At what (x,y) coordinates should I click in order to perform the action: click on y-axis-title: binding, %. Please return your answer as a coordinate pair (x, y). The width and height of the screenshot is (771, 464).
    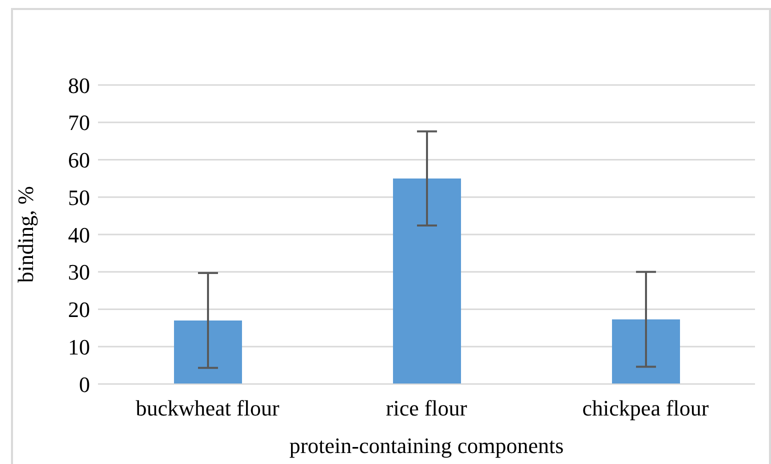
    Looking at the image, I should click on (25, 234).